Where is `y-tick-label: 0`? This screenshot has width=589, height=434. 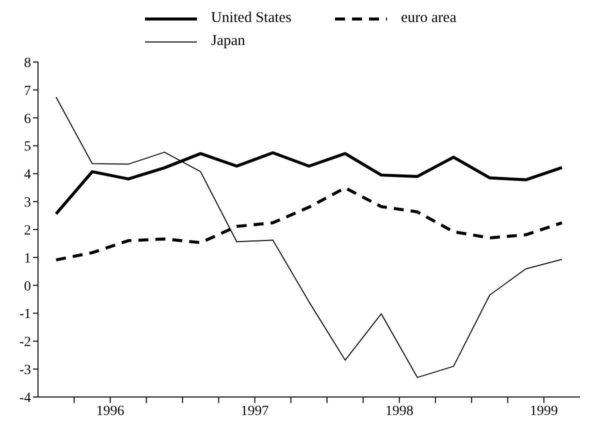 y-tick-label: 0 is located at coordinates (27, 286).